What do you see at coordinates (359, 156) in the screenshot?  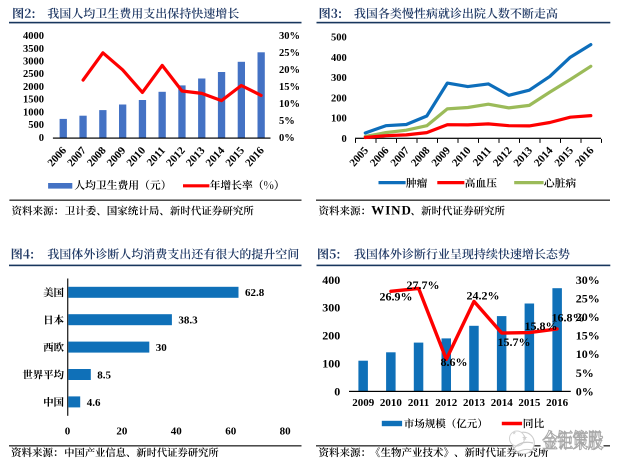 I see `svg-text: 2005` at bounding box center [359, 156].